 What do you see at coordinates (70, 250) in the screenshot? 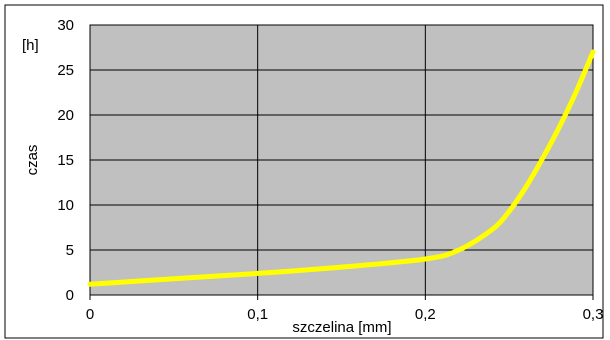
I see `y-tick-label: 5` at bounding box center [70, 250].